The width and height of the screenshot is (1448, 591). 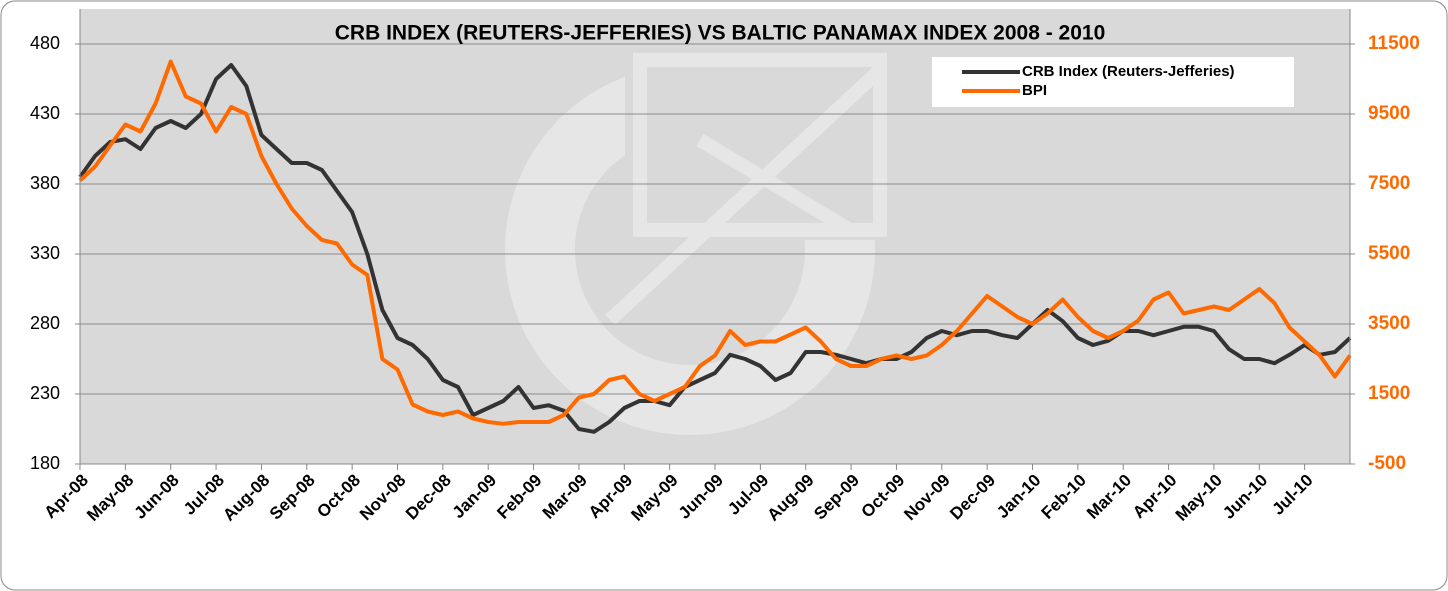 I want to click on y2-tick-label: 5500, so click(x=1389, y=253).